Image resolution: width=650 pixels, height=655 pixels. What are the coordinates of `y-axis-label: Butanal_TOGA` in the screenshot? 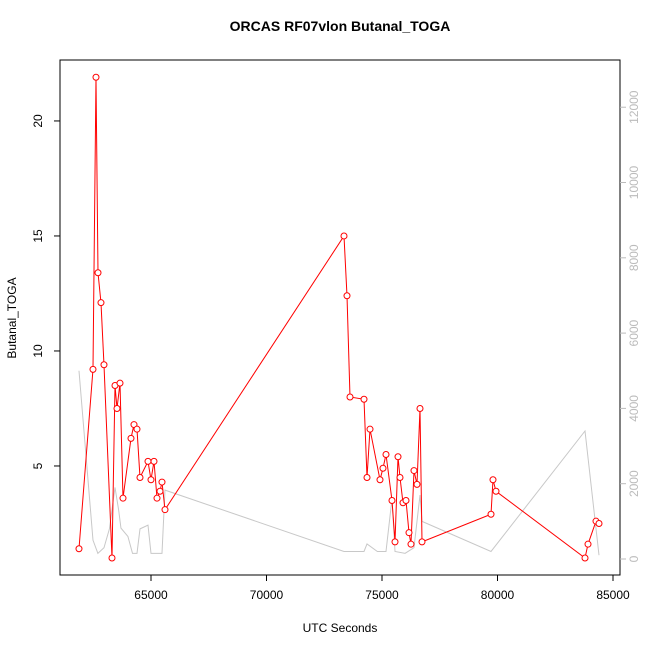 It's located at (12, 317).